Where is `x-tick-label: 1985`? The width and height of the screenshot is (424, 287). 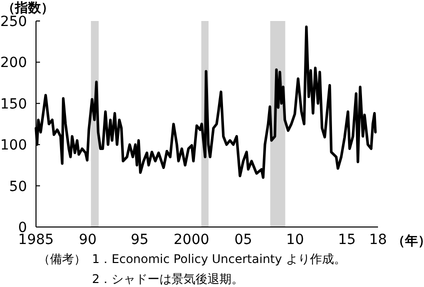 x-tick-label: 1985 is located at coordinates (36, 240).